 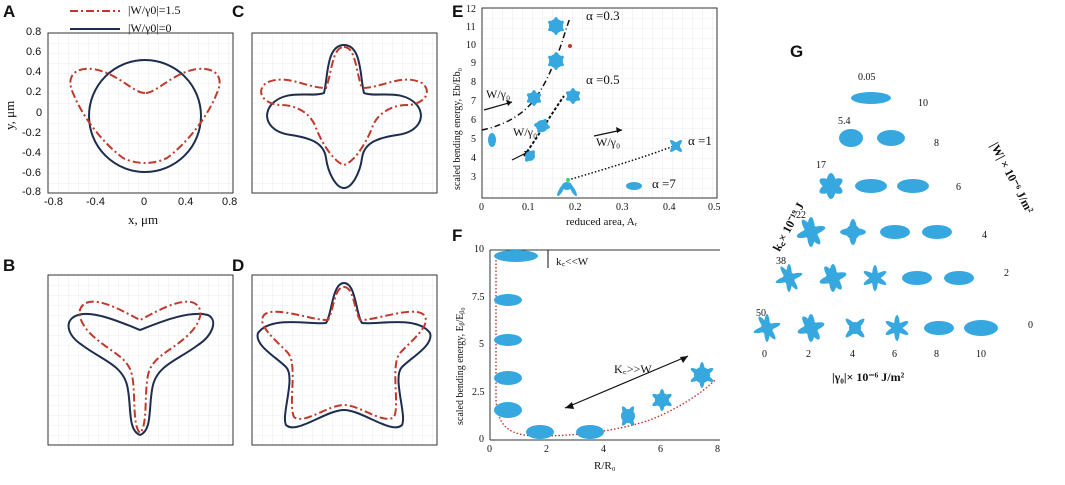 I want to click on panel-e-xtick: 0.3, so click(x=622, y=207).